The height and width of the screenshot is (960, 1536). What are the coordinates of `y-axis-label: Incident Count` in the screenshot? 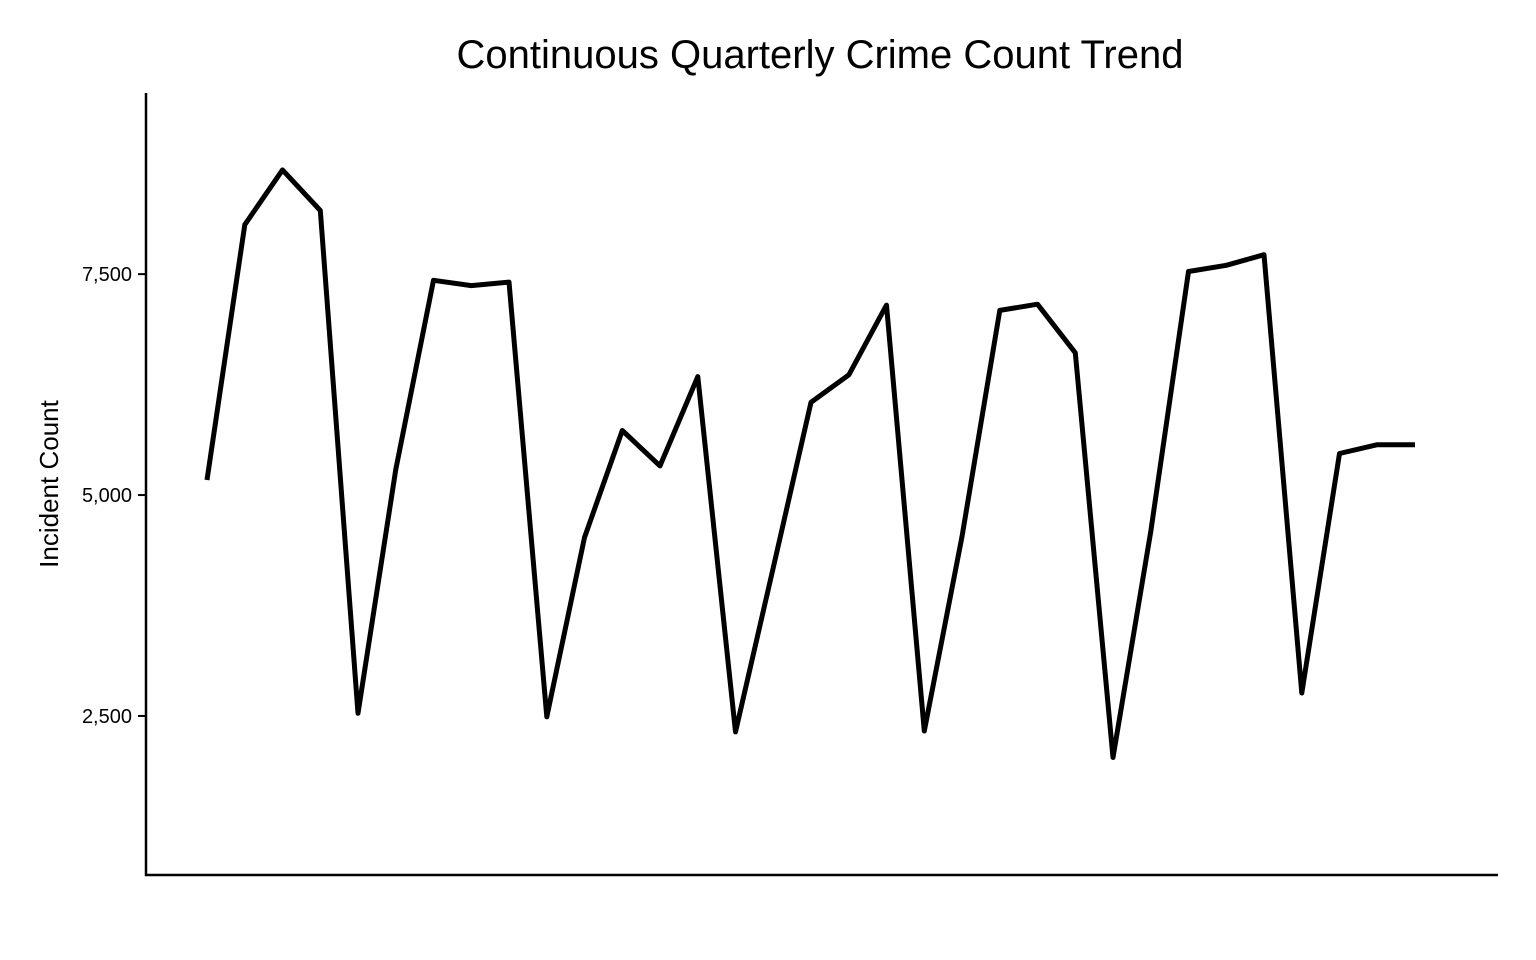 It's located at (49, 483).